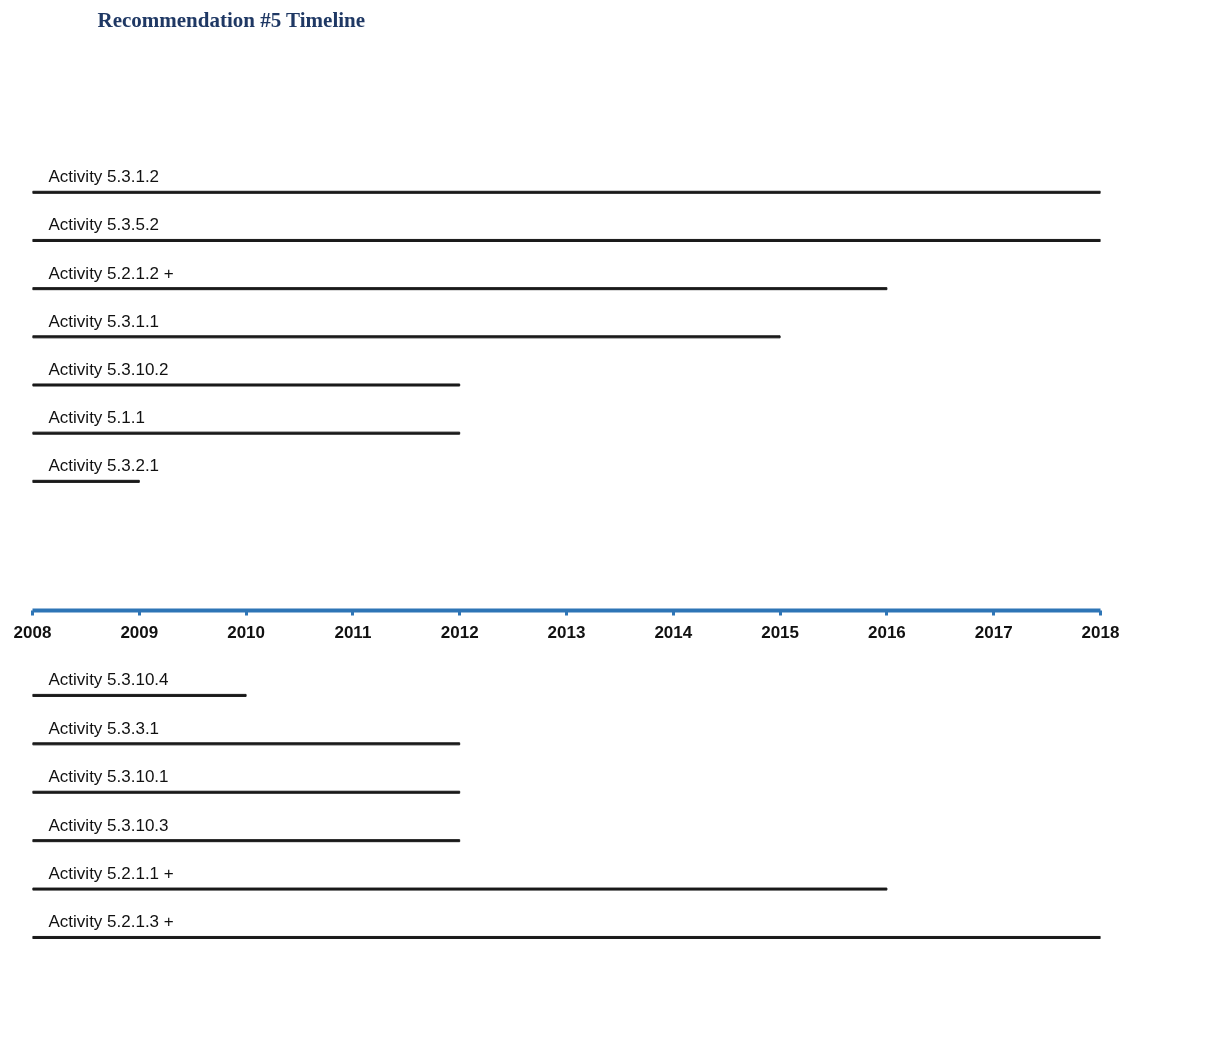 The image size is (1225, 1057). What do you see at coordinates (111, 922) in the screenshot?
I see `y-tick-label: Activity 5.2.1.3 +` at bounding box center [111, 922].